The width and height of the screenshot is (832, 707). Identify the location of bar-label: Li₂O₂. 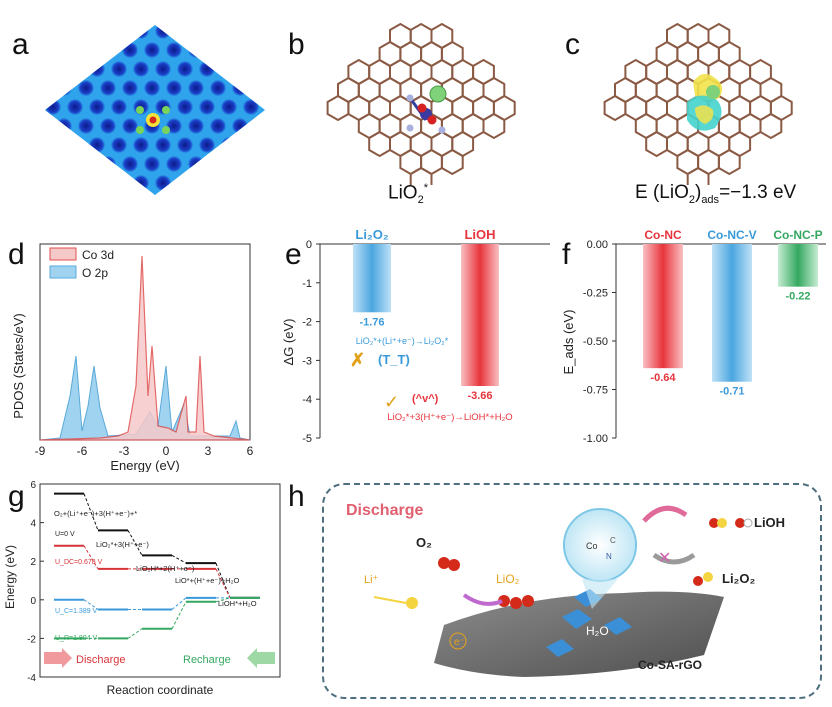
(371, 234).